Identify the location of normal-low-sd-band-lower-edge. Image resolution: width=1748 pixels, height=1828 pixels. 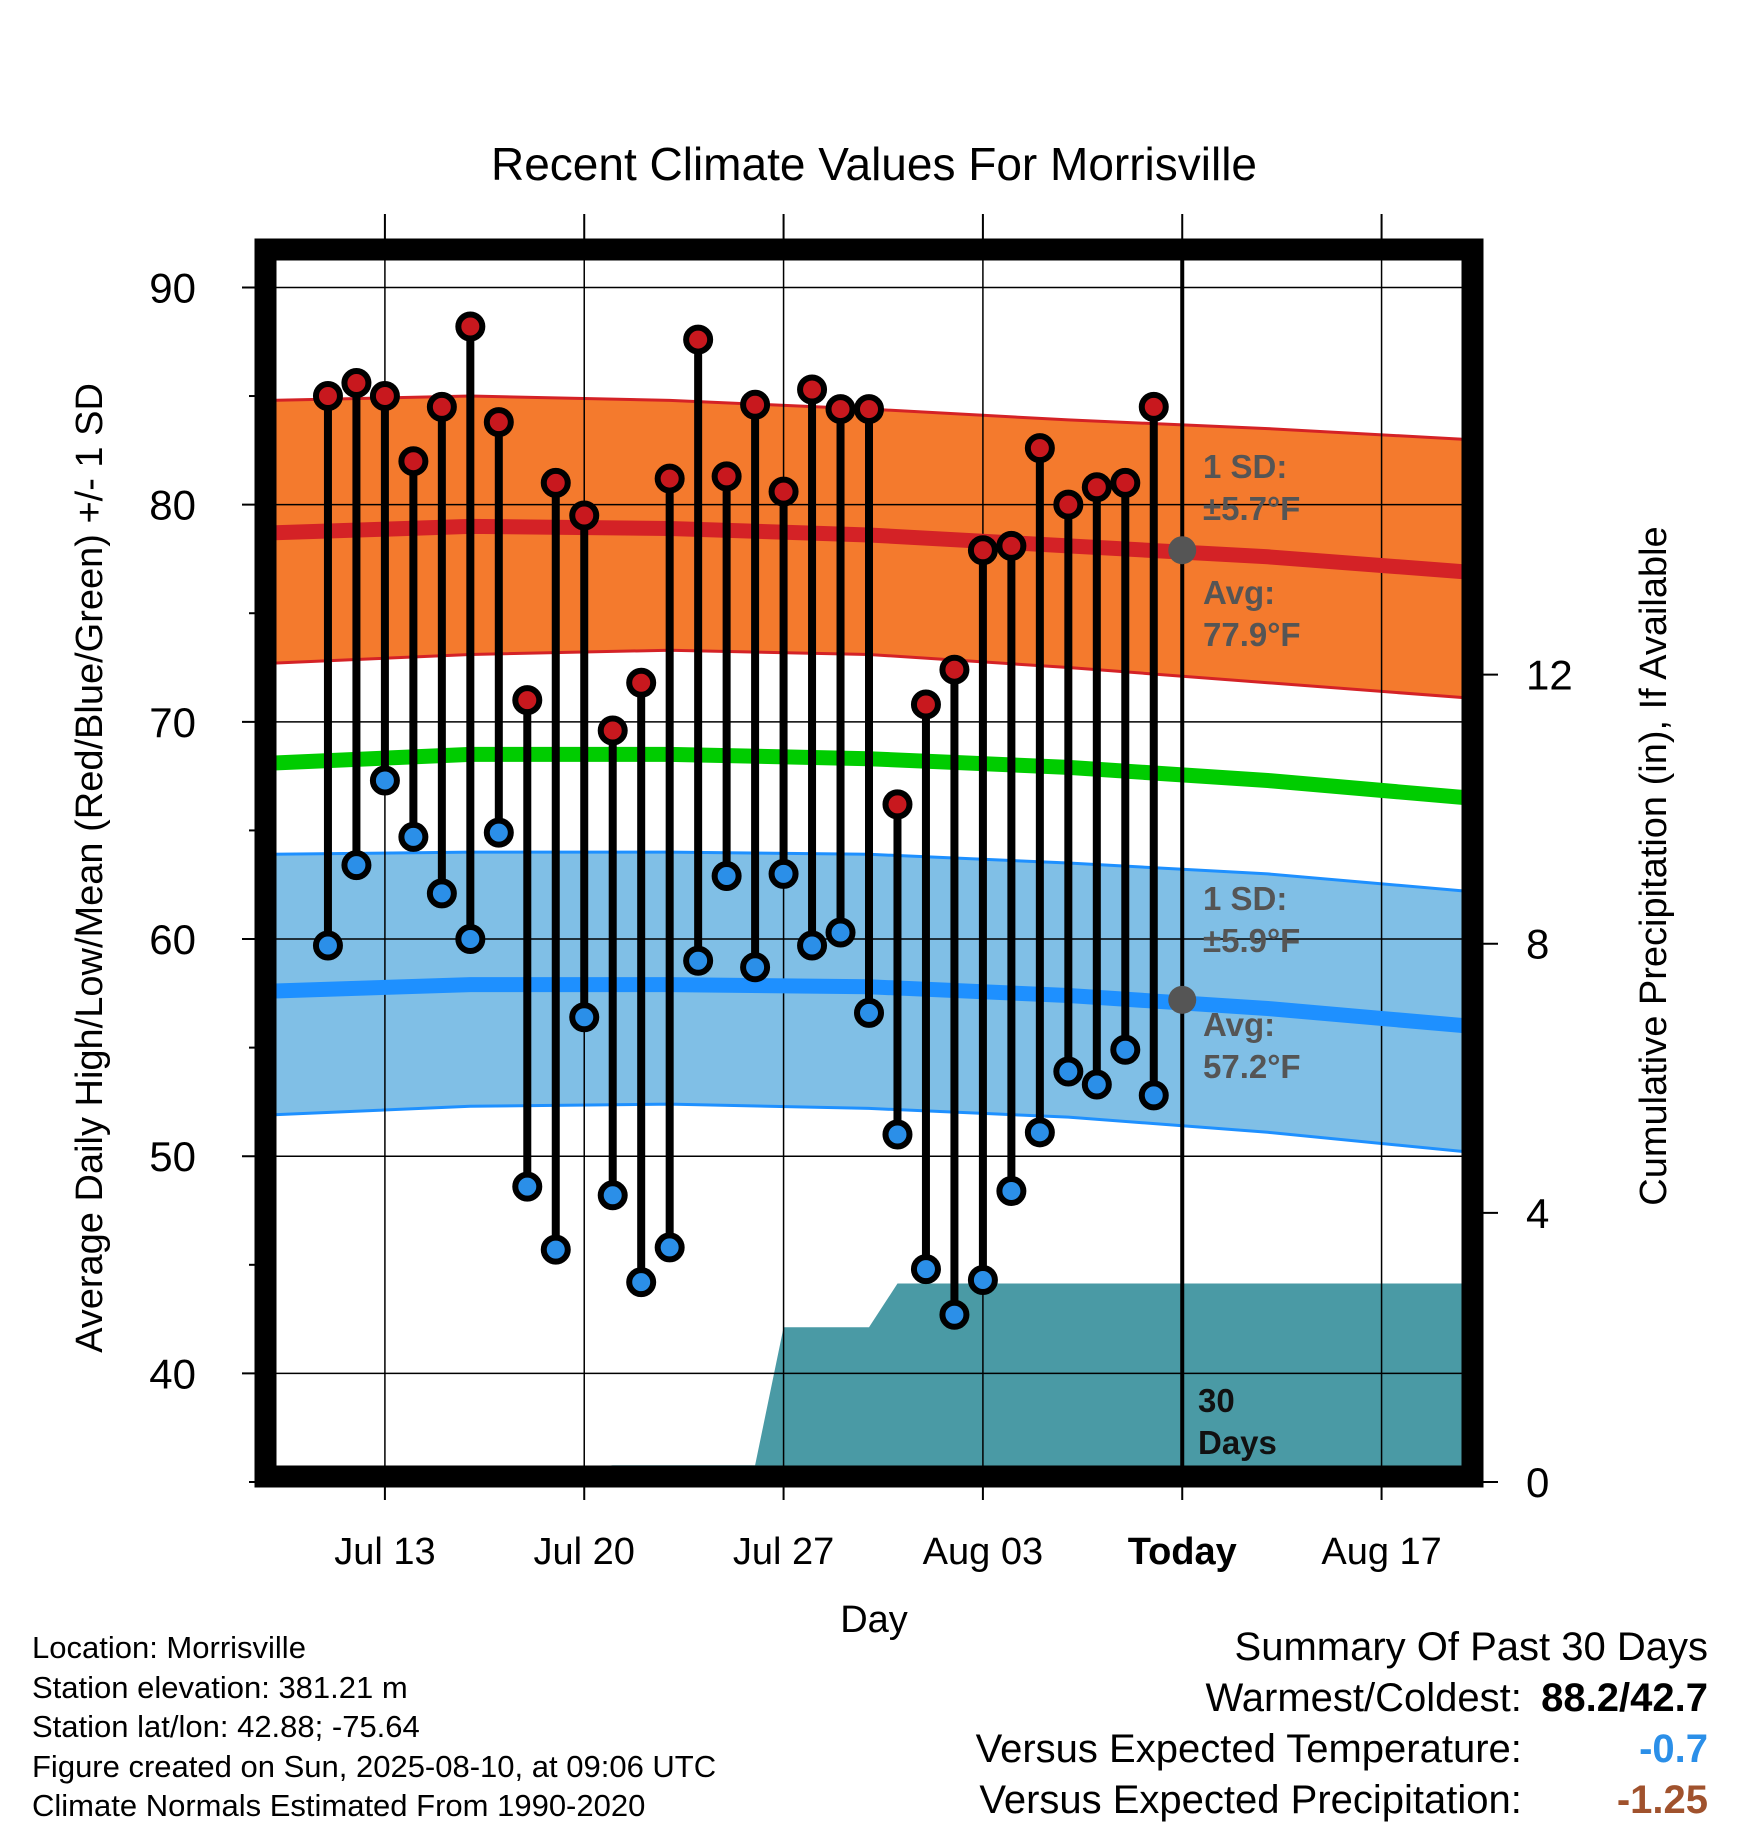
(869, 1128).